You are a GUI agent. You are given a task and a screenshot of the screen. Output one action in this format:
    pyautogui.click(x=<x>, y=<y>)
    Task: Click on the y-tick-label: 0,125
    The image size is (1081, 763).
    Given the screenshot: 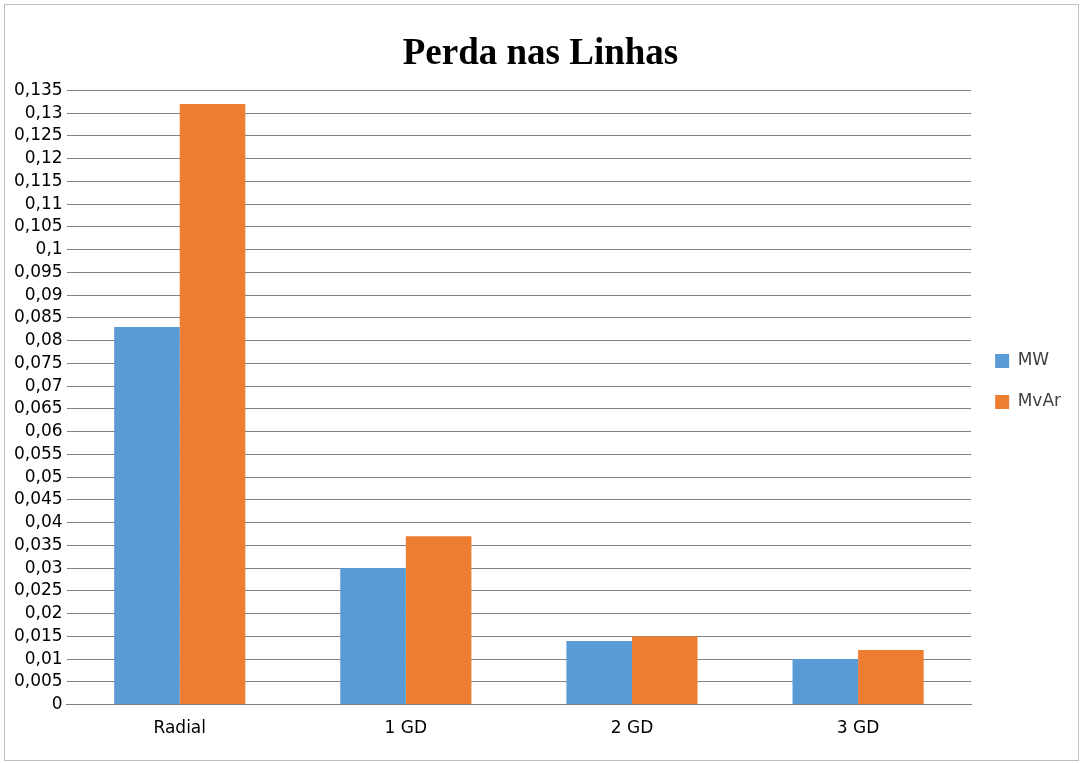 What is the action you would take?
    pyautogui.click(x=38, y=134)
    